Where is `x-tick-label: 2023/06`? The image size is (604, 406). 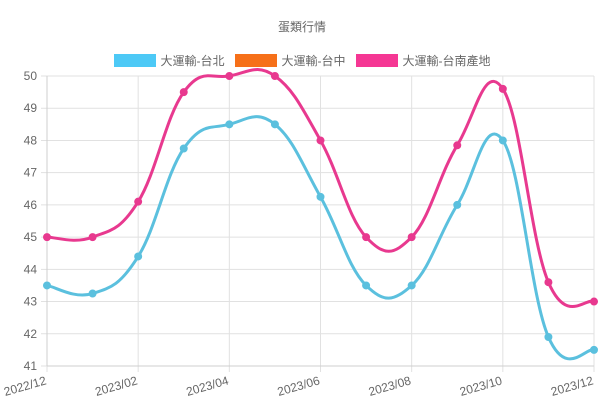
x-tick-label: 2023/06 is located at coordinates (299, 386).